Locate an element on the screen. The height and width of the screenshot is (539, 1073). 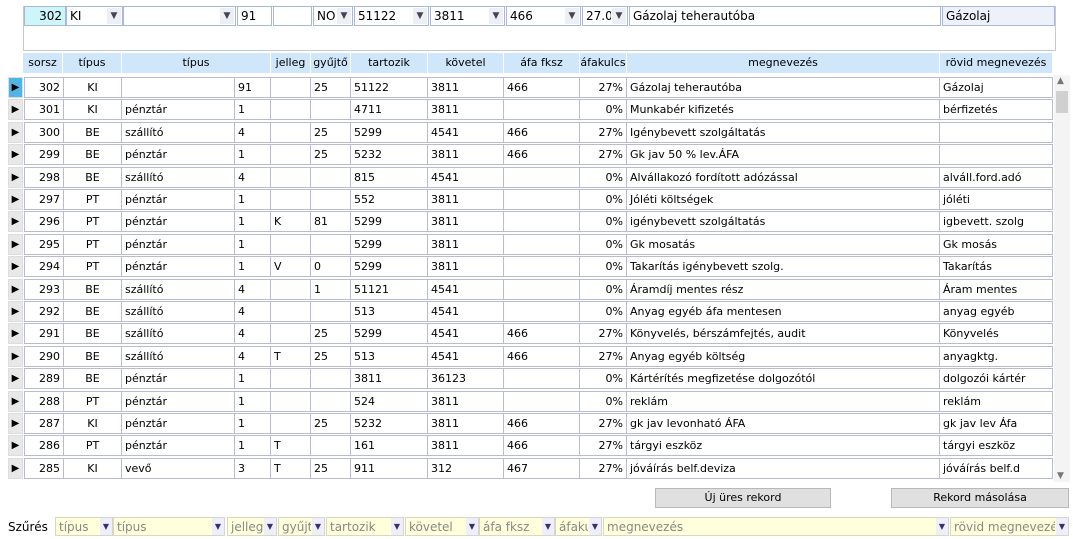
filter-afakulcs: megnevezés ▼ is located at coordinates (776, 526).